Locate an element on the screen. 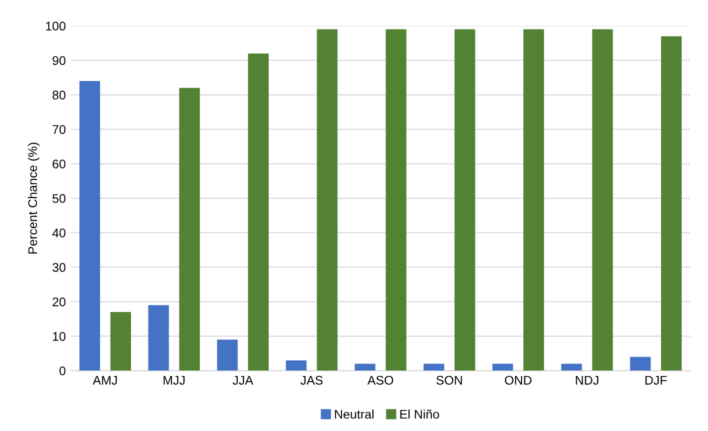  y-tick-label: 80 is located at coordinates (59, 95).